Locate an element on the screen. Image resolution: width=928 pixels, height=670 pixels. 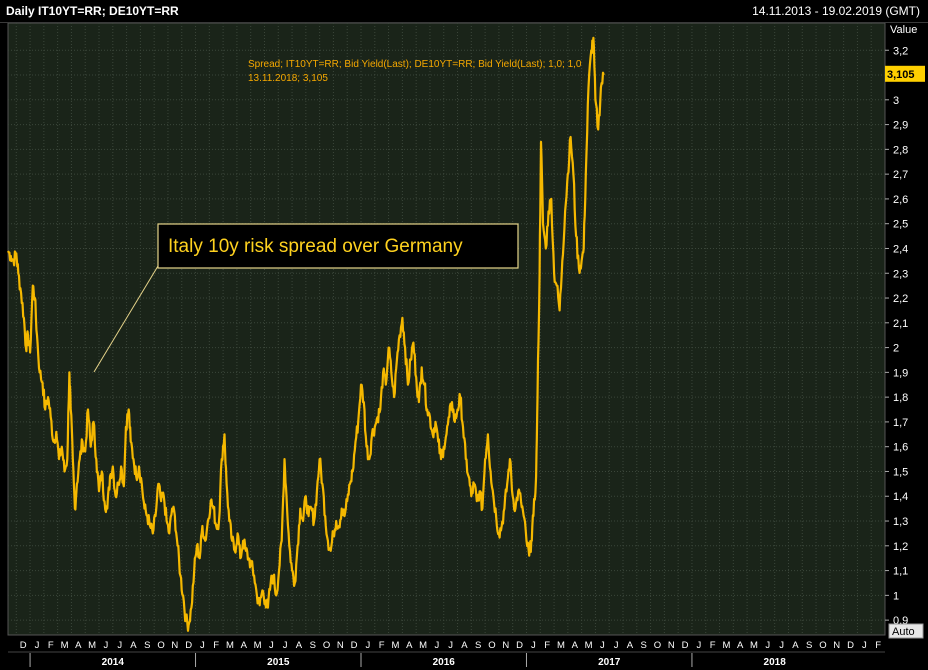
y-tick-label: 2,6 is located at coordinates (900, 200).